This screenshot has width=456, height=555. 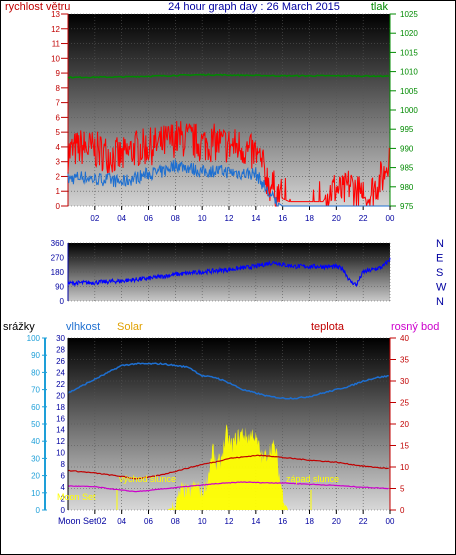 I want to click on temperature-tick-label: 5, so click(x=402, y=489).